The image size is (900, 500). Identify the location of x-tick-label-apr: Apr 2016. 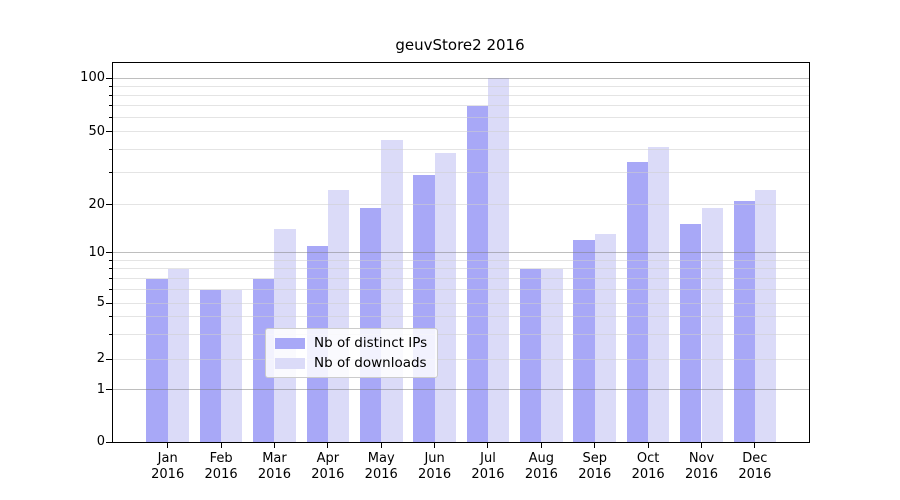
(328, 467).